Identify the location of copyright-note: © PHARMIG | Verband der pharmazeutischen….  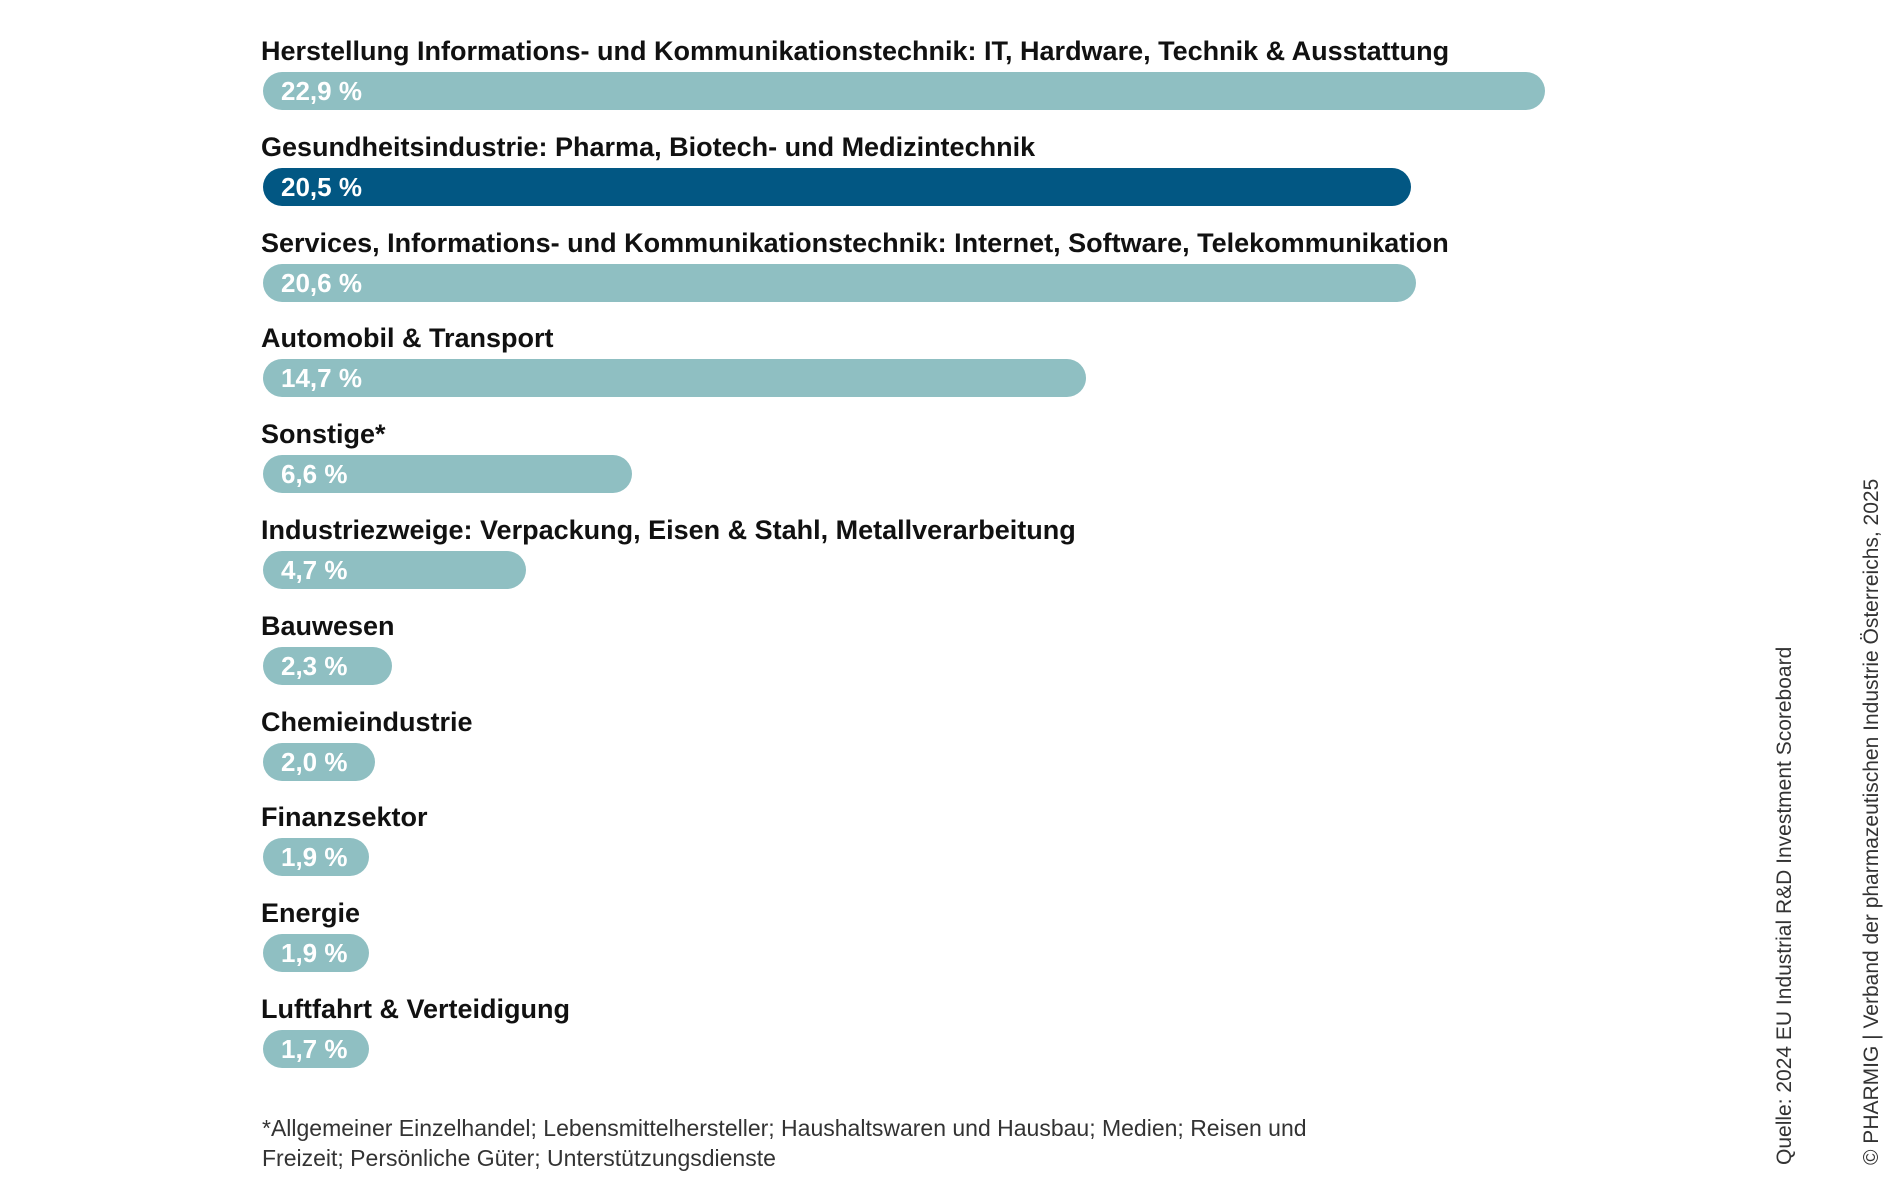
(1871, 821).